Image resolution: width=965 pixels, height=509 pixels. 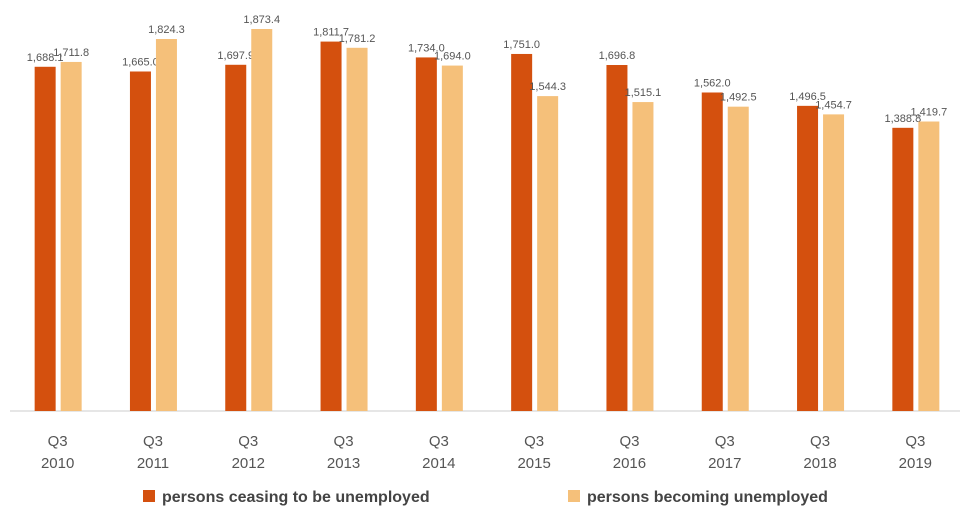 What do you see at coordinates (452, 57) in the screenshot?
I see `value-label: 1,694.0` at bounding box center [452, 57].